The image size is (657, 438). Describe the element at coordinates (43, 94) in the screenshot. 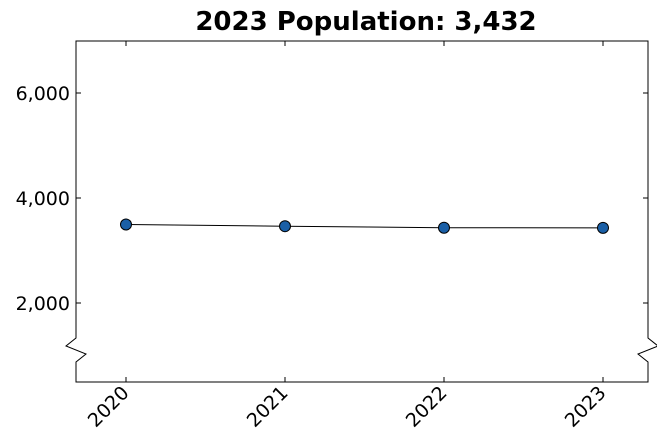

I see `y-tick-label-2: 6,000` at that location.